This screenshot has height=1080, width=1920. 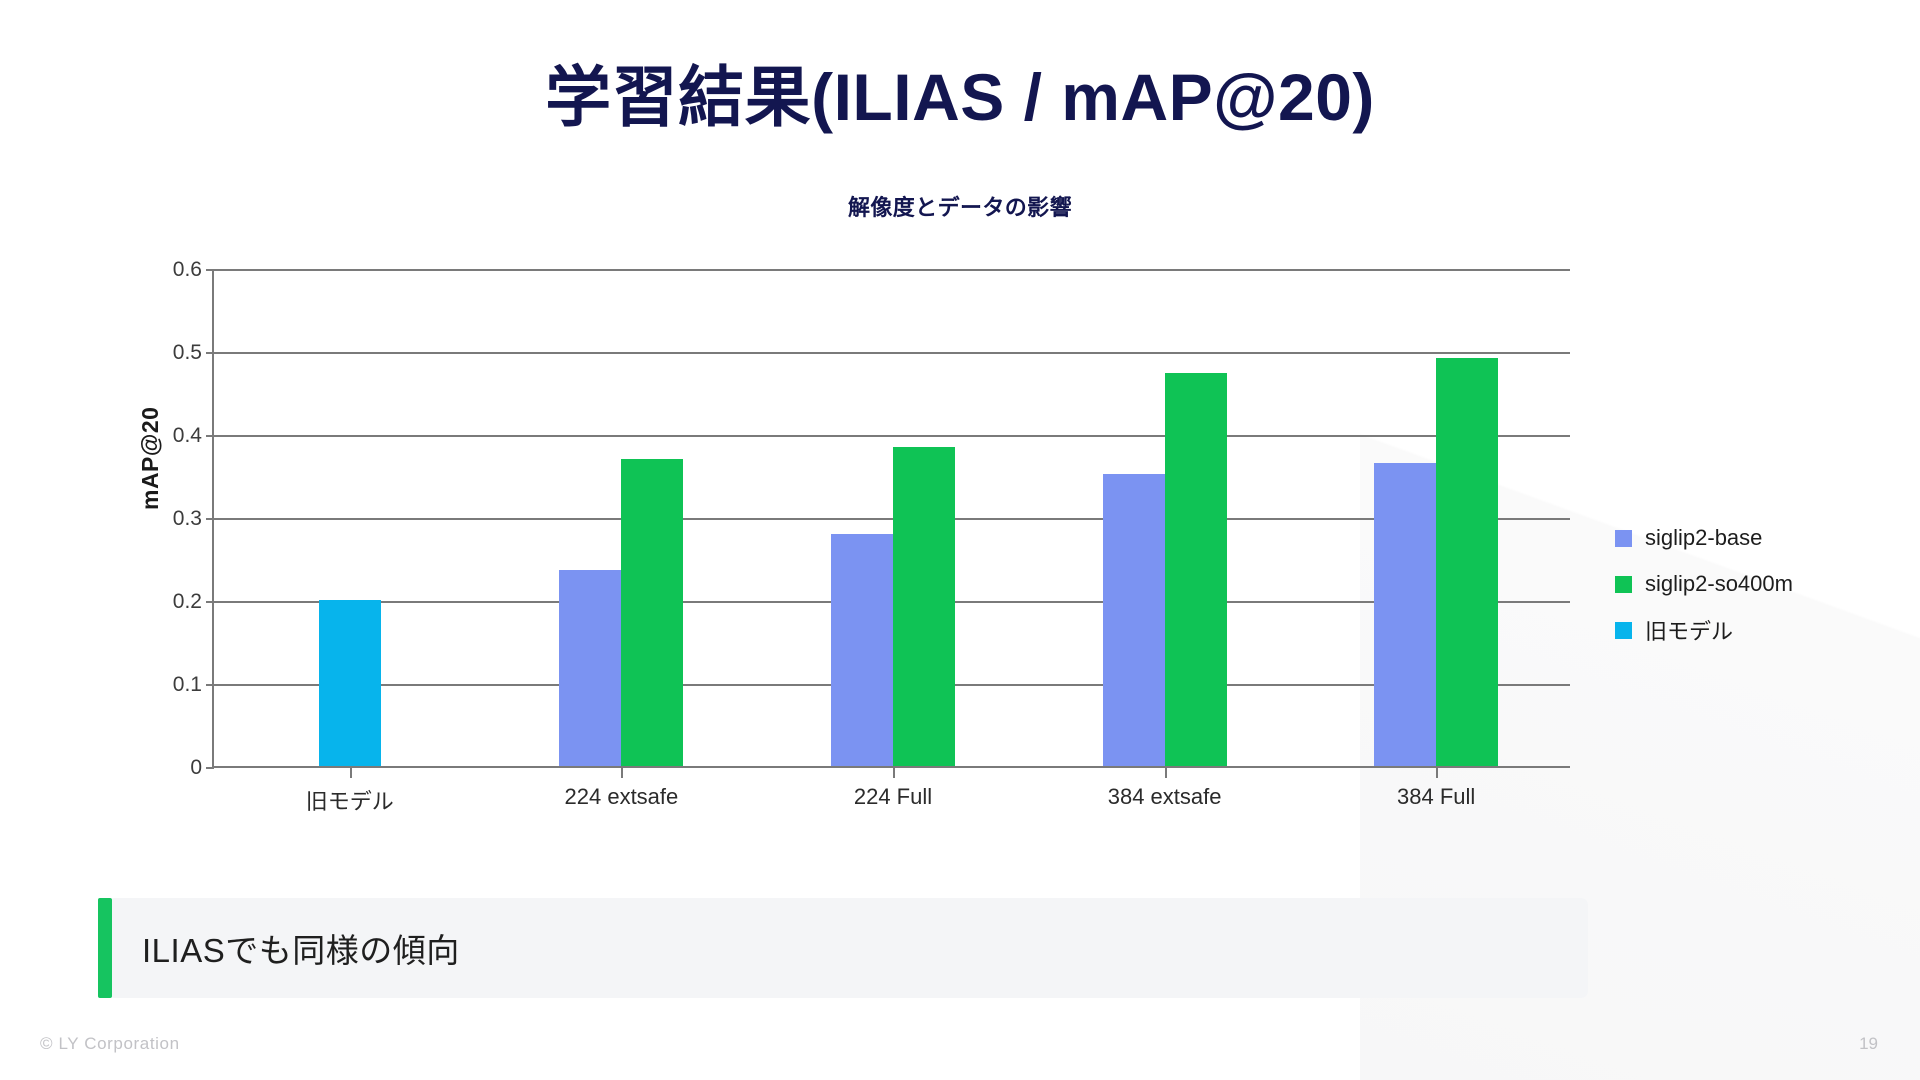 I want to click on legend-label: siglip2-so400m, so click(x=1719, y=583).